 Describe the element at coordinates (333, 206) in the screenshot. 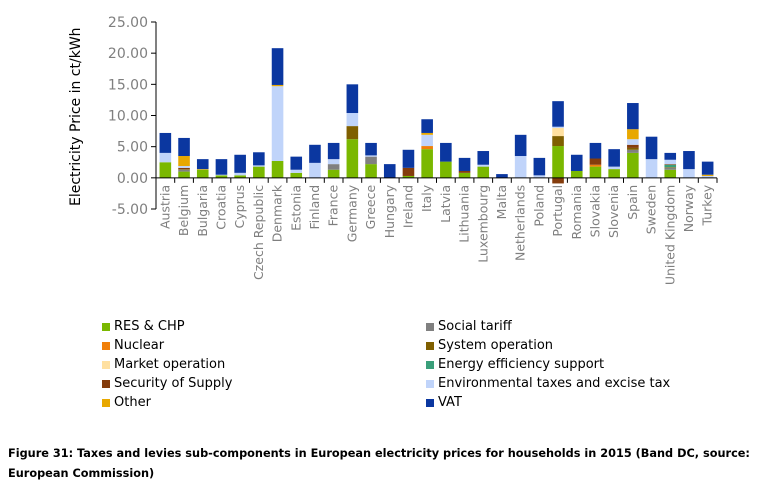

I see `x-tick-label: France` at that location.